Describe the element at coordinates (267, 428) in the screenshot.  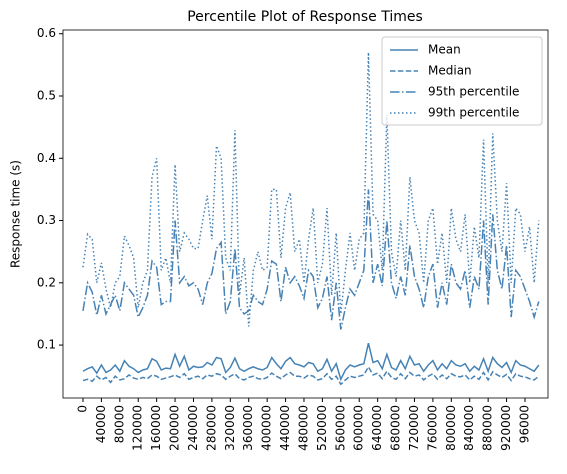
I see `x-tick-label: 400000` at that location.